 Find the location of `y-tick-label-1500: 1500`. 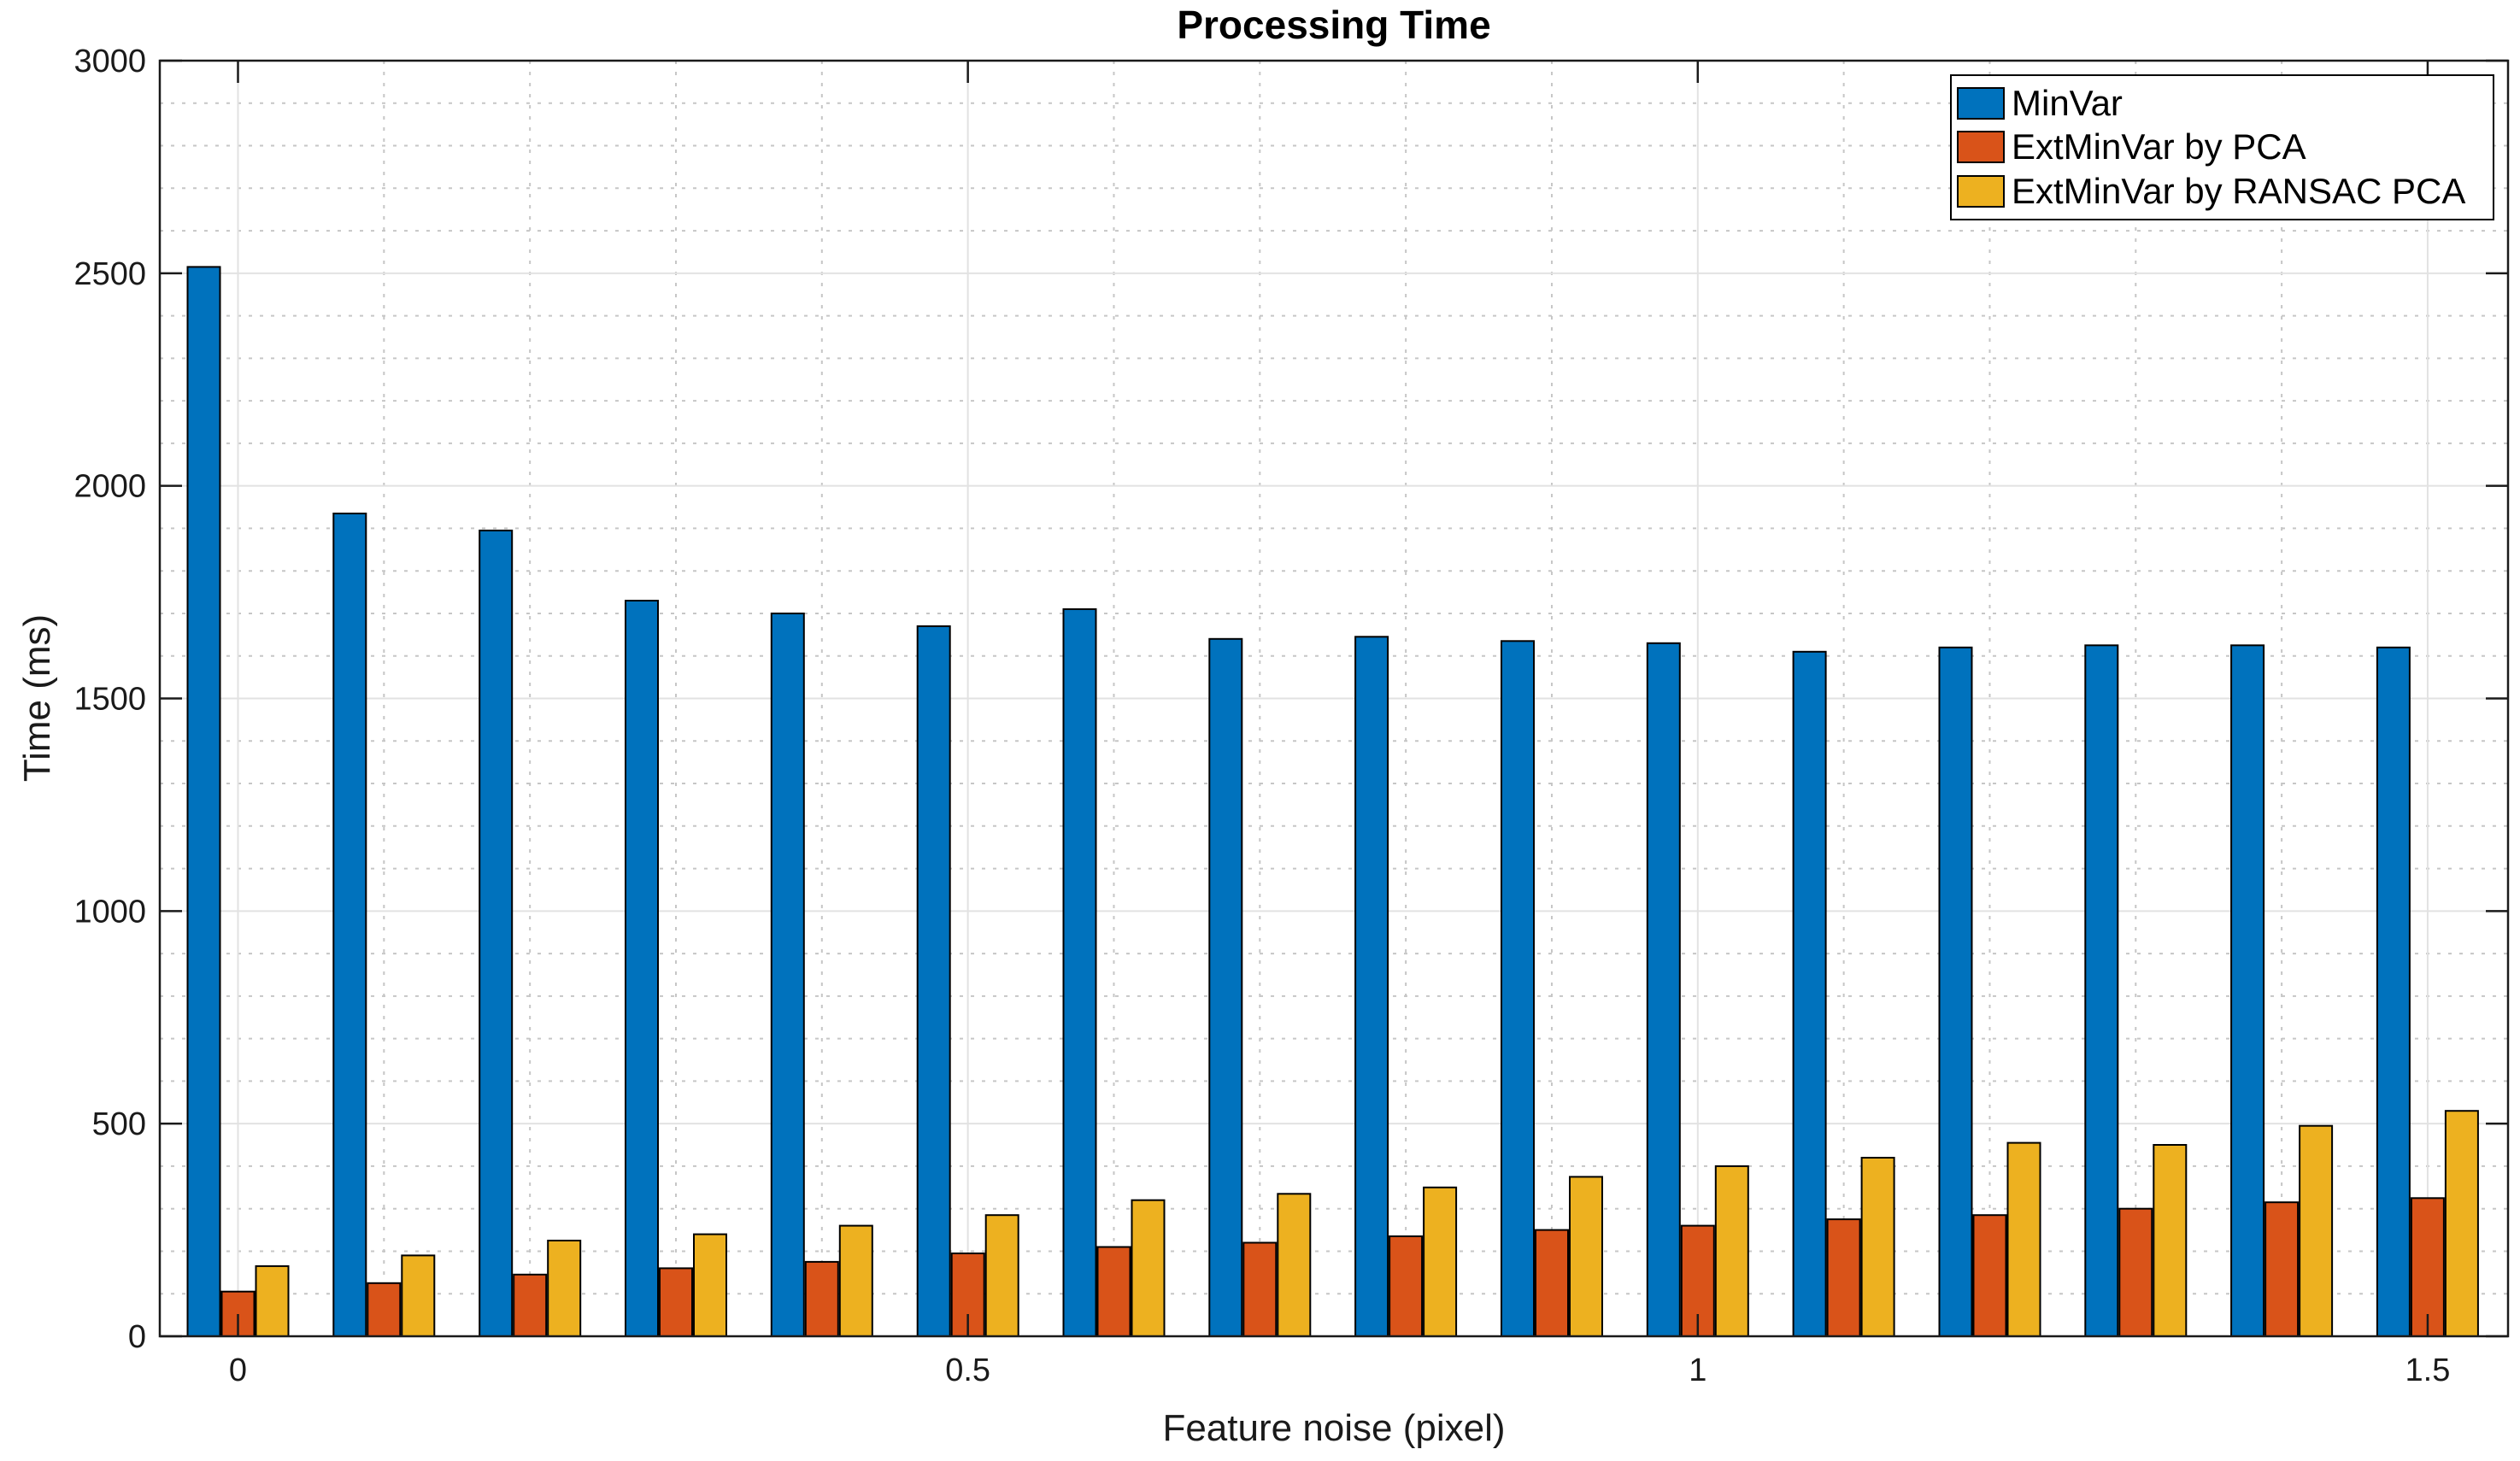

y-tick-label-1500: 1500 is located at coordinates (109, 700).